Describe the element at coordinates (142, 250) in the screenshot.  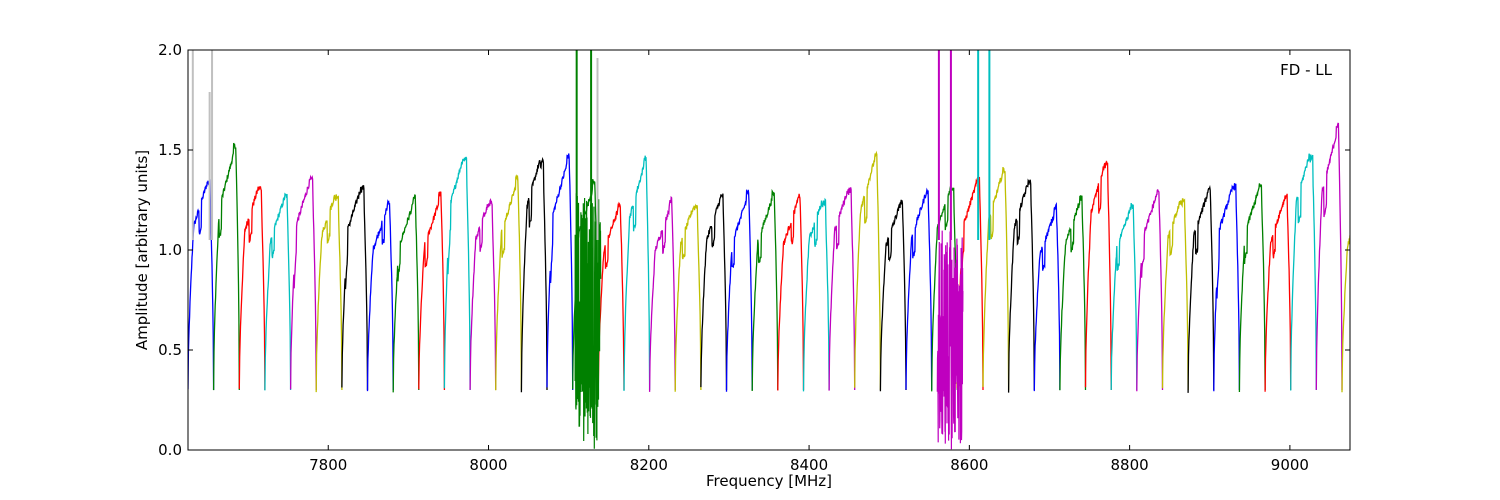
I see `y-axis-label: Amplitude [arbitrary units]` at that location.